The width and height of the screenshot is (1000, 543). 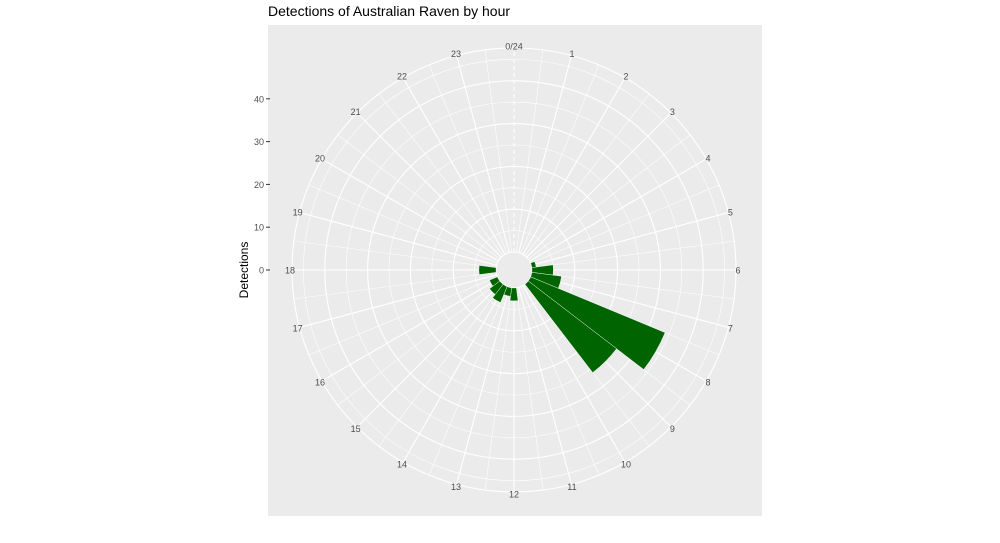 What do you see at coordinates (402, 77) in the screenshot?
I see `x-tick-label: 22` at bounding box center [402, 77].